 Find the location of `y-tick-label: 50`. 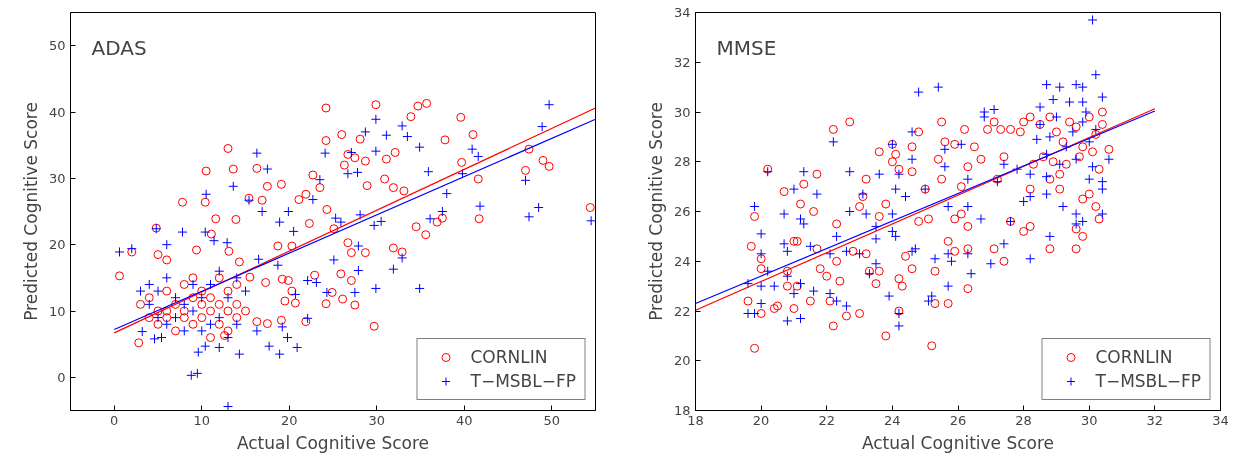

y-tick-label: 50 is located at coordinates (57, 46).